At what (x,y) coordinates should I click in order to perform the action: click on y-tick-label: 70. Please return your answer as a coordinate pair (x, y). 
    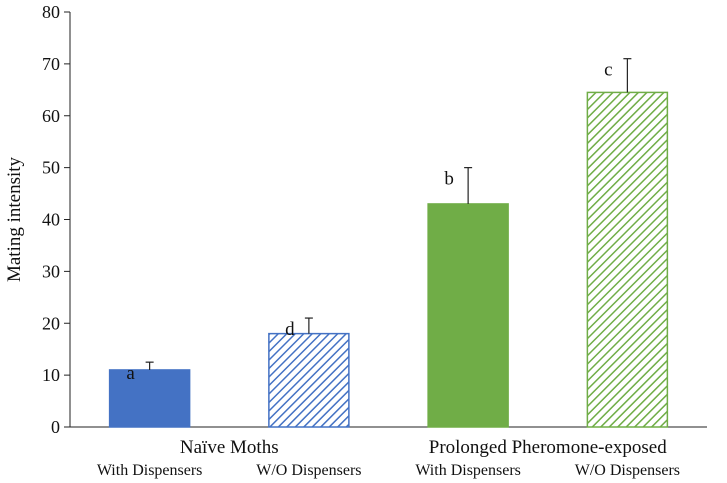
    Looking at the image, I should click on (51, 64).